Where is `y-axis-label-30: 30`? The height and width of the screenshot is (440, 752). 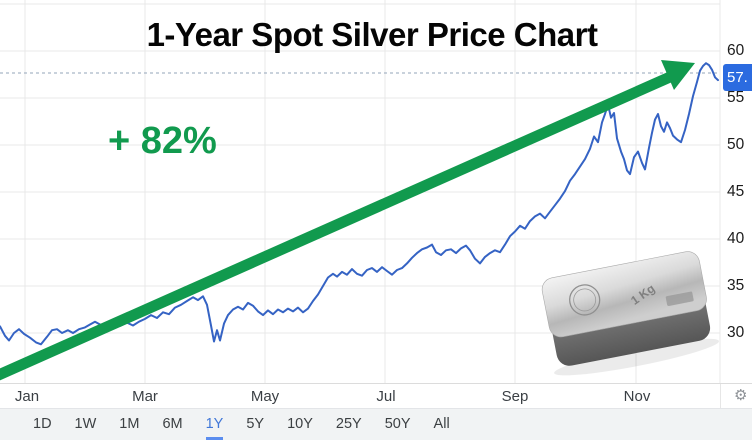
y-axis-label-30: 30 is located at coordinates (736, 332).